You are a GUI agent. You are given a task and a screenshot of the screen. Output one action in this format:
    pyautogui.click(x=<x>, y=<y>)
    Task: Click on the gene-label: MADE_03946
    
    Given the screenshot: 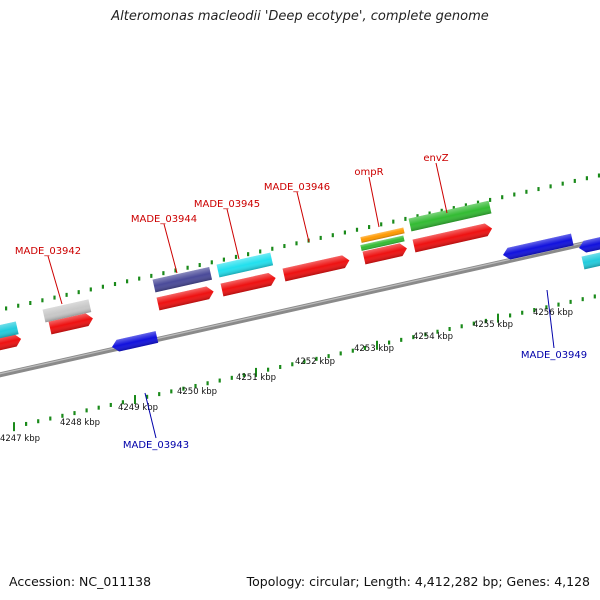 What is the action you would take?
    pyautogui.click(x=297, y=187)
    